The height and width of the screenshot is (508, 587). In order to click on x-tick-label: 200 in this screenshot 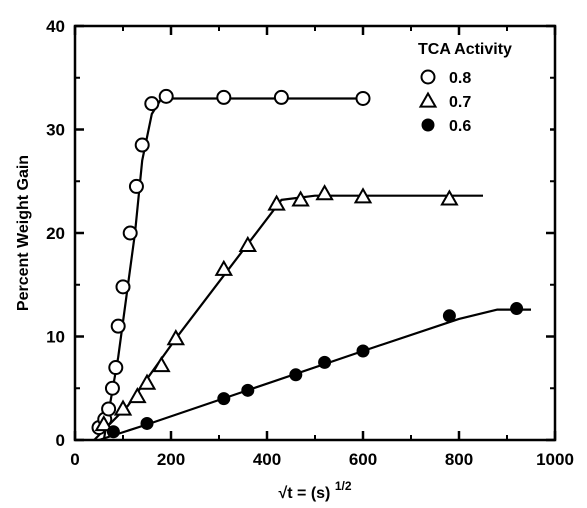, I will do `click(171, 459)`.